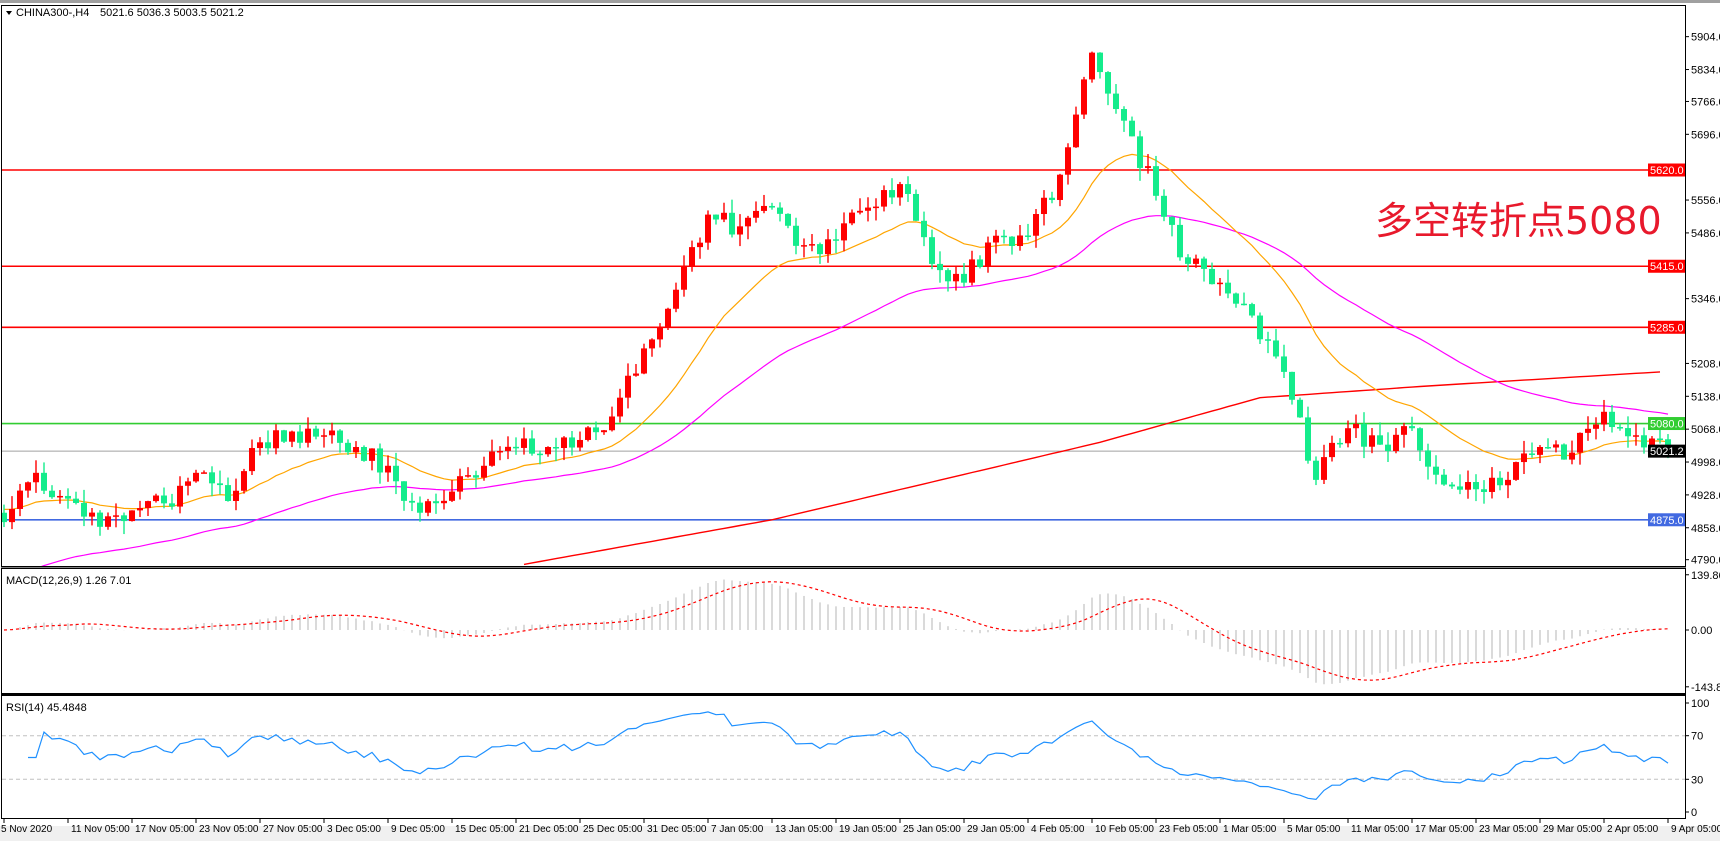 The image size is (1720, 841). I want to click on time-tick-label: 17 Mar 05:00, so click(1444, 829).